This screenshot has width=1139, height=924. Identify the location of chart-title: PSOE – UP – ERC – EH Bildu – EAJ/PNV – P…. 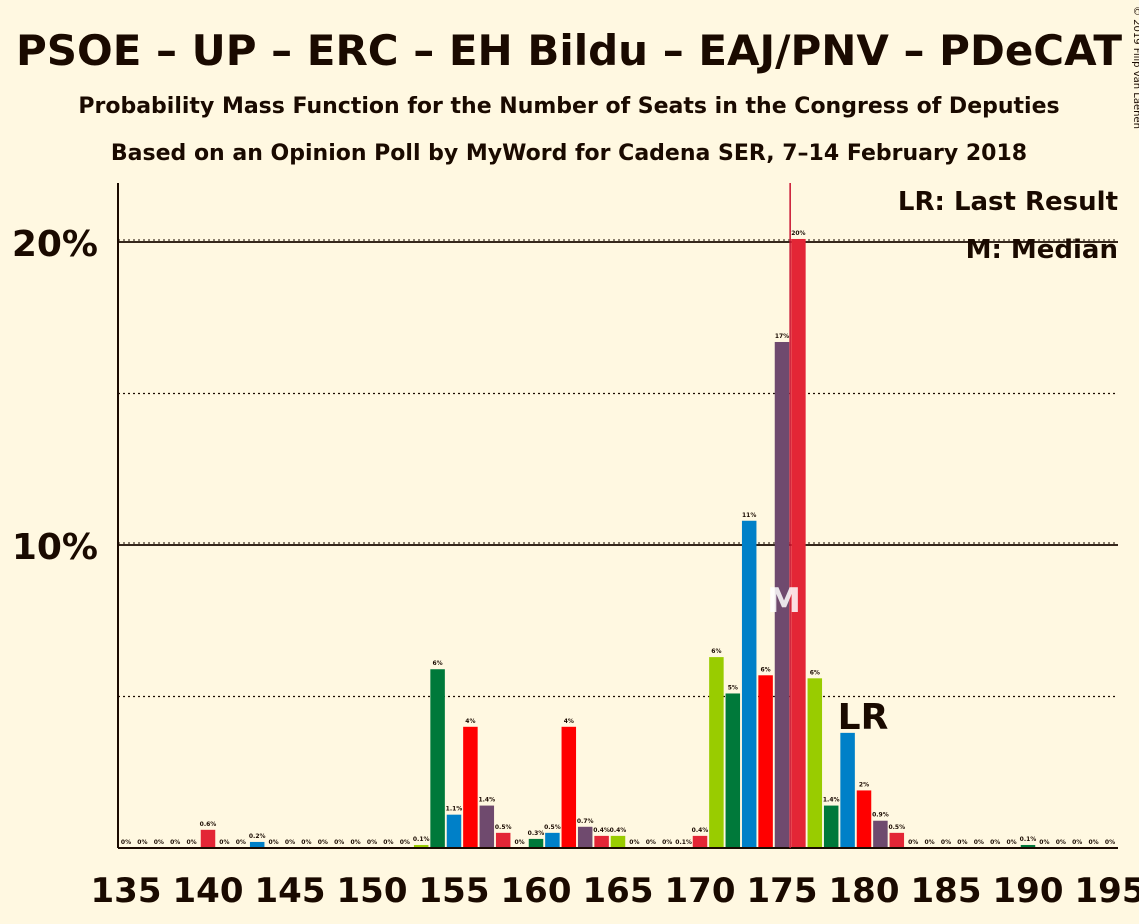
(569, 50).